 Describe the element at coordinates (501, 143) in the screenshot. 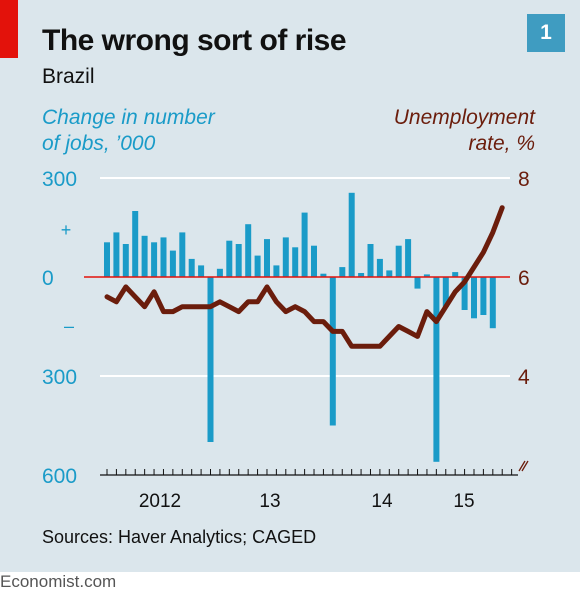

I see `right-axis-title-line2: rate, %` at that location.